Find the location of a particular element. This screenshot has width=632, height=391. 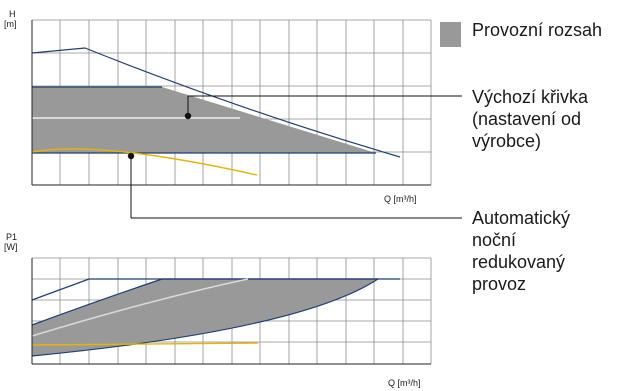

power-operating-range-band is located at coordinates (205, 317).